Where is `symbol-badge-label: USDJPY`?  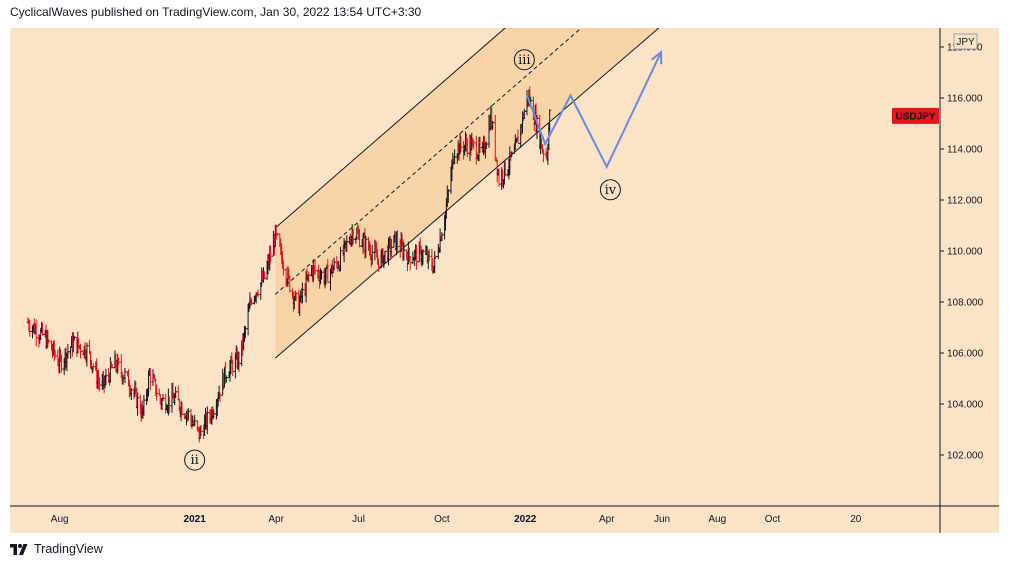 symbol-badge-label: USDJPY is located at coordinates (915, 116).